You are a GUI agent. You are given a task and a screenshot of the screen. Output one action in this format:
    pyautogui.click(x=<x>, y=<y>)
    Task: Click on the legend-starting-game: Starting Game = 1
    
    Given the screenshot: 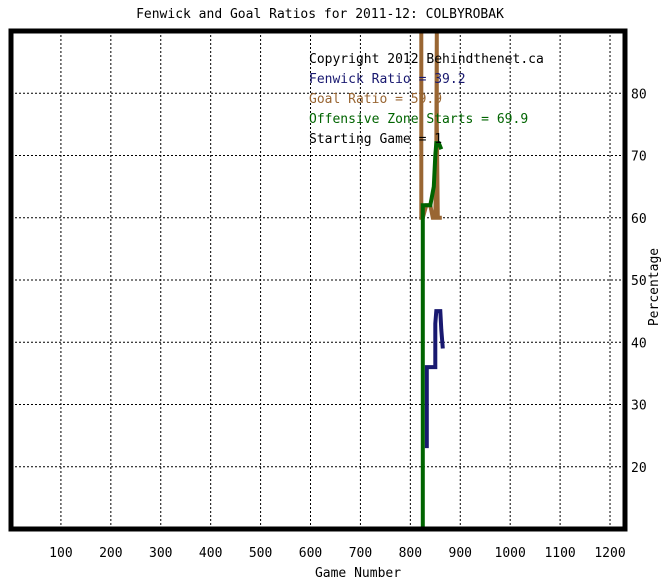 What is the action you would take?
    pyautogui.click(x=375, y=139)
    